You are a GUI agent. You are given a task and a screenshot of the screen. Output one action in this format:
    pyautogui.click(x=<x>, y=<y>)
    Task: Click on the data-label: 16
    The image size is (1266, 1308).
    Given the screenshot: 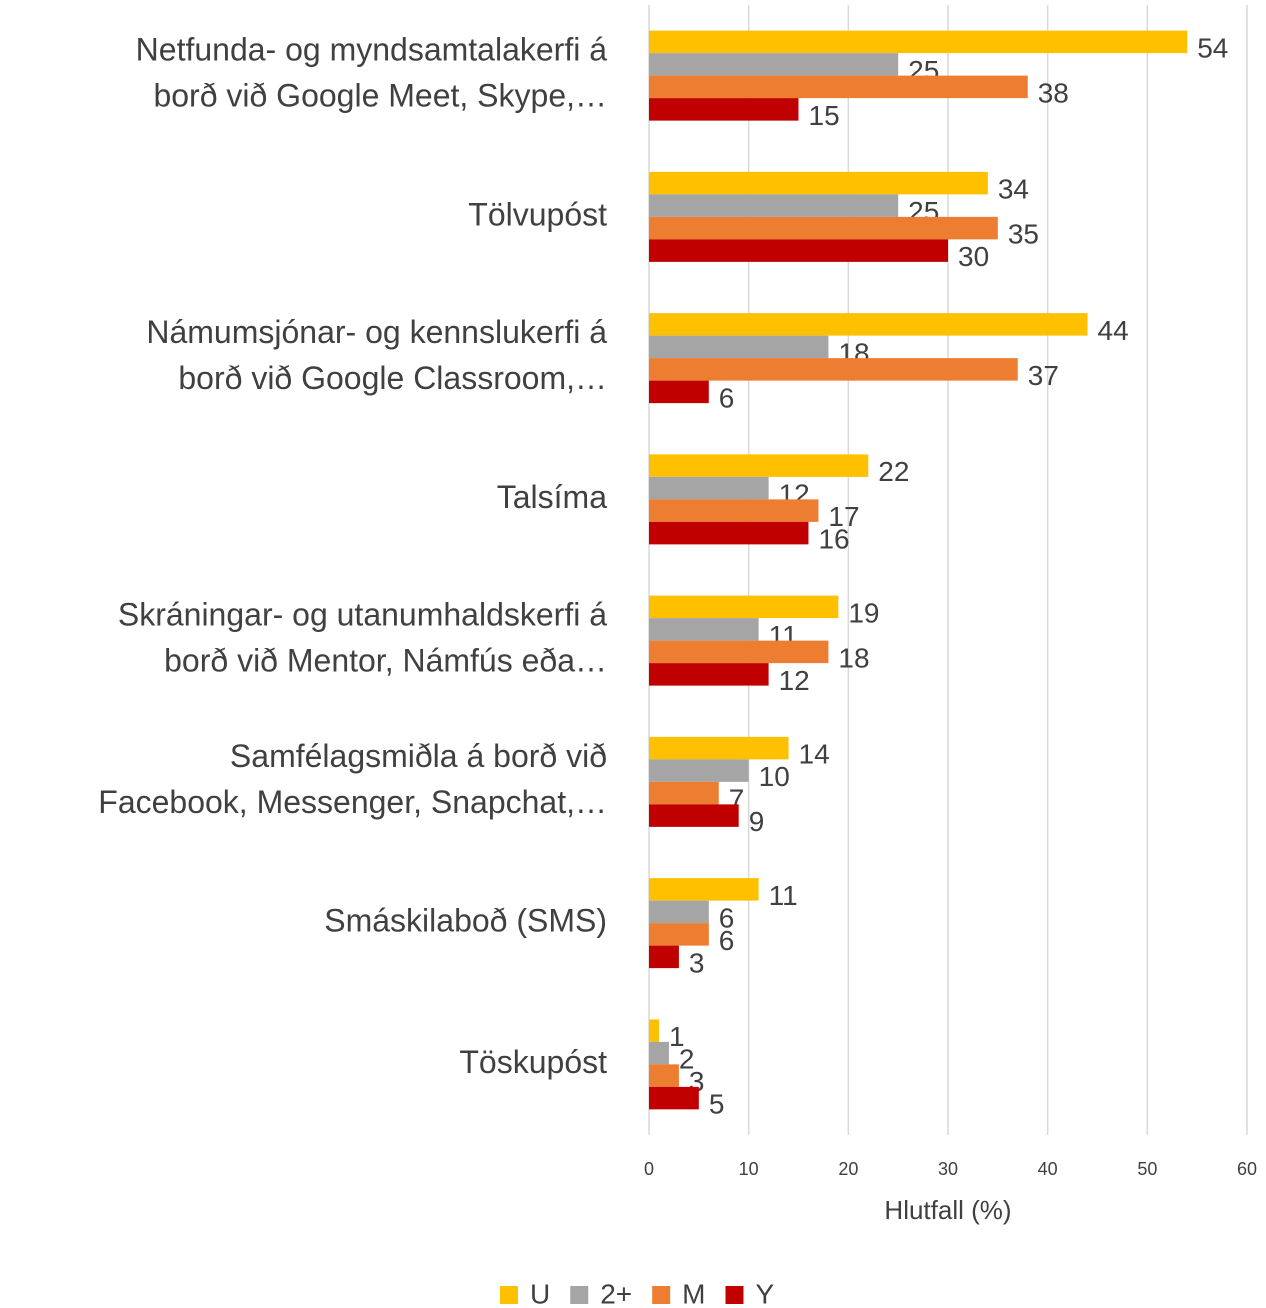 What is the action you would take?
    pyautogui.click(x=833, y=539)
    